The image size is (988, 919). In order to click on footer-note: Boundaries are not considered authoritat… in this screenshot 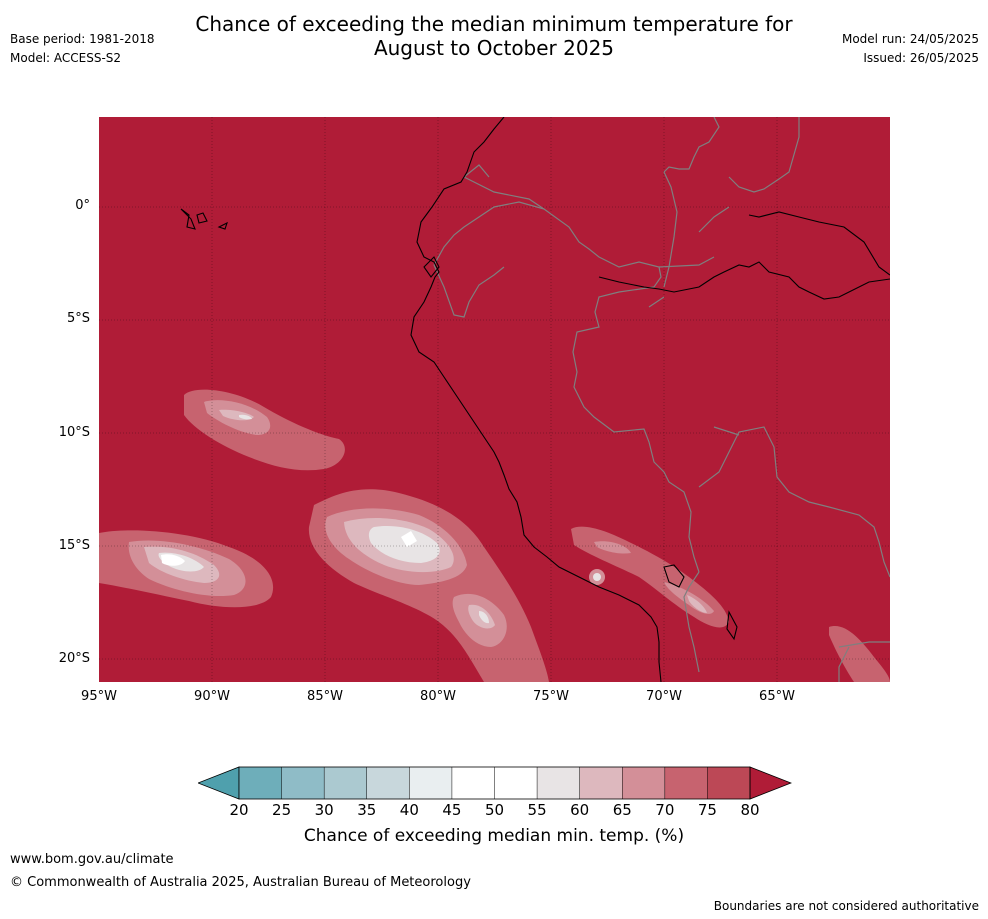, I will do `click(846, 906)`.